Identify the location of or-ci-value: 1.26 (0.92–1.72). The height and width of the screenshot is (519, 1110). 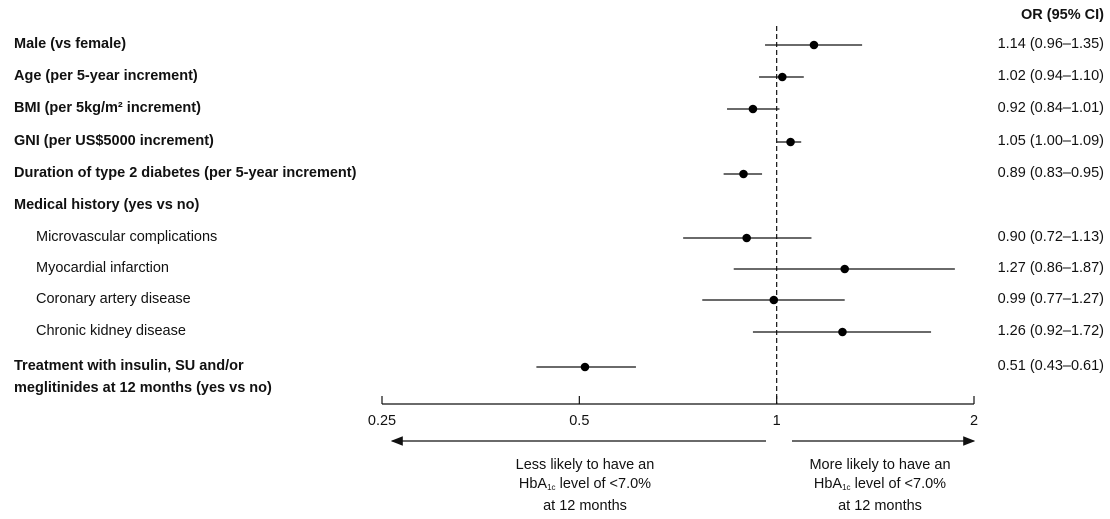
(1050, 331).